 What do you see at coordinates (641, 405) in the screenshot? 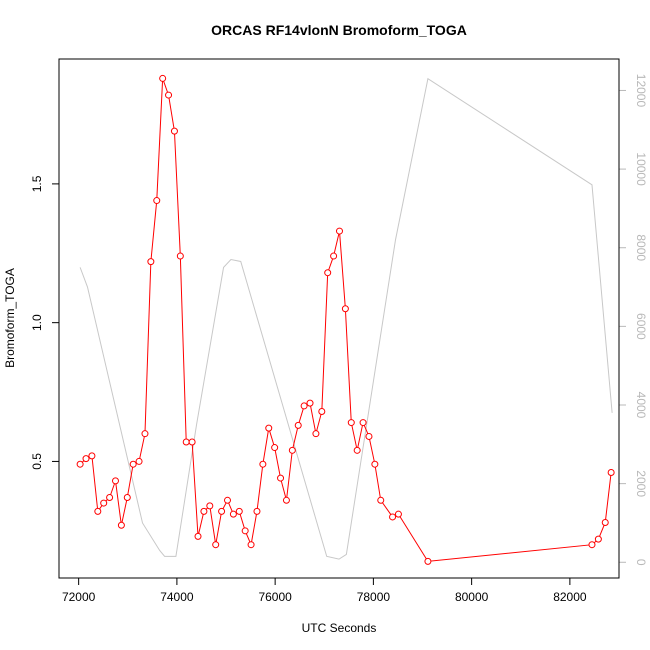
I see `y2-tick-label: 4000` at bounding box center [641, 405].